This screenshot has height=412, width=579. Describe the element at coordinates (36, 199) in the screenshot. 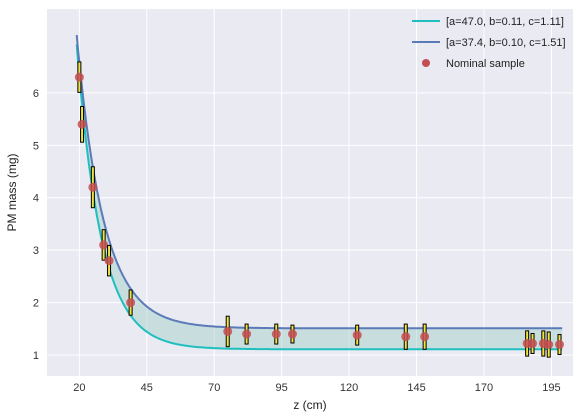

I see `y-tick-label: 4` at that location.